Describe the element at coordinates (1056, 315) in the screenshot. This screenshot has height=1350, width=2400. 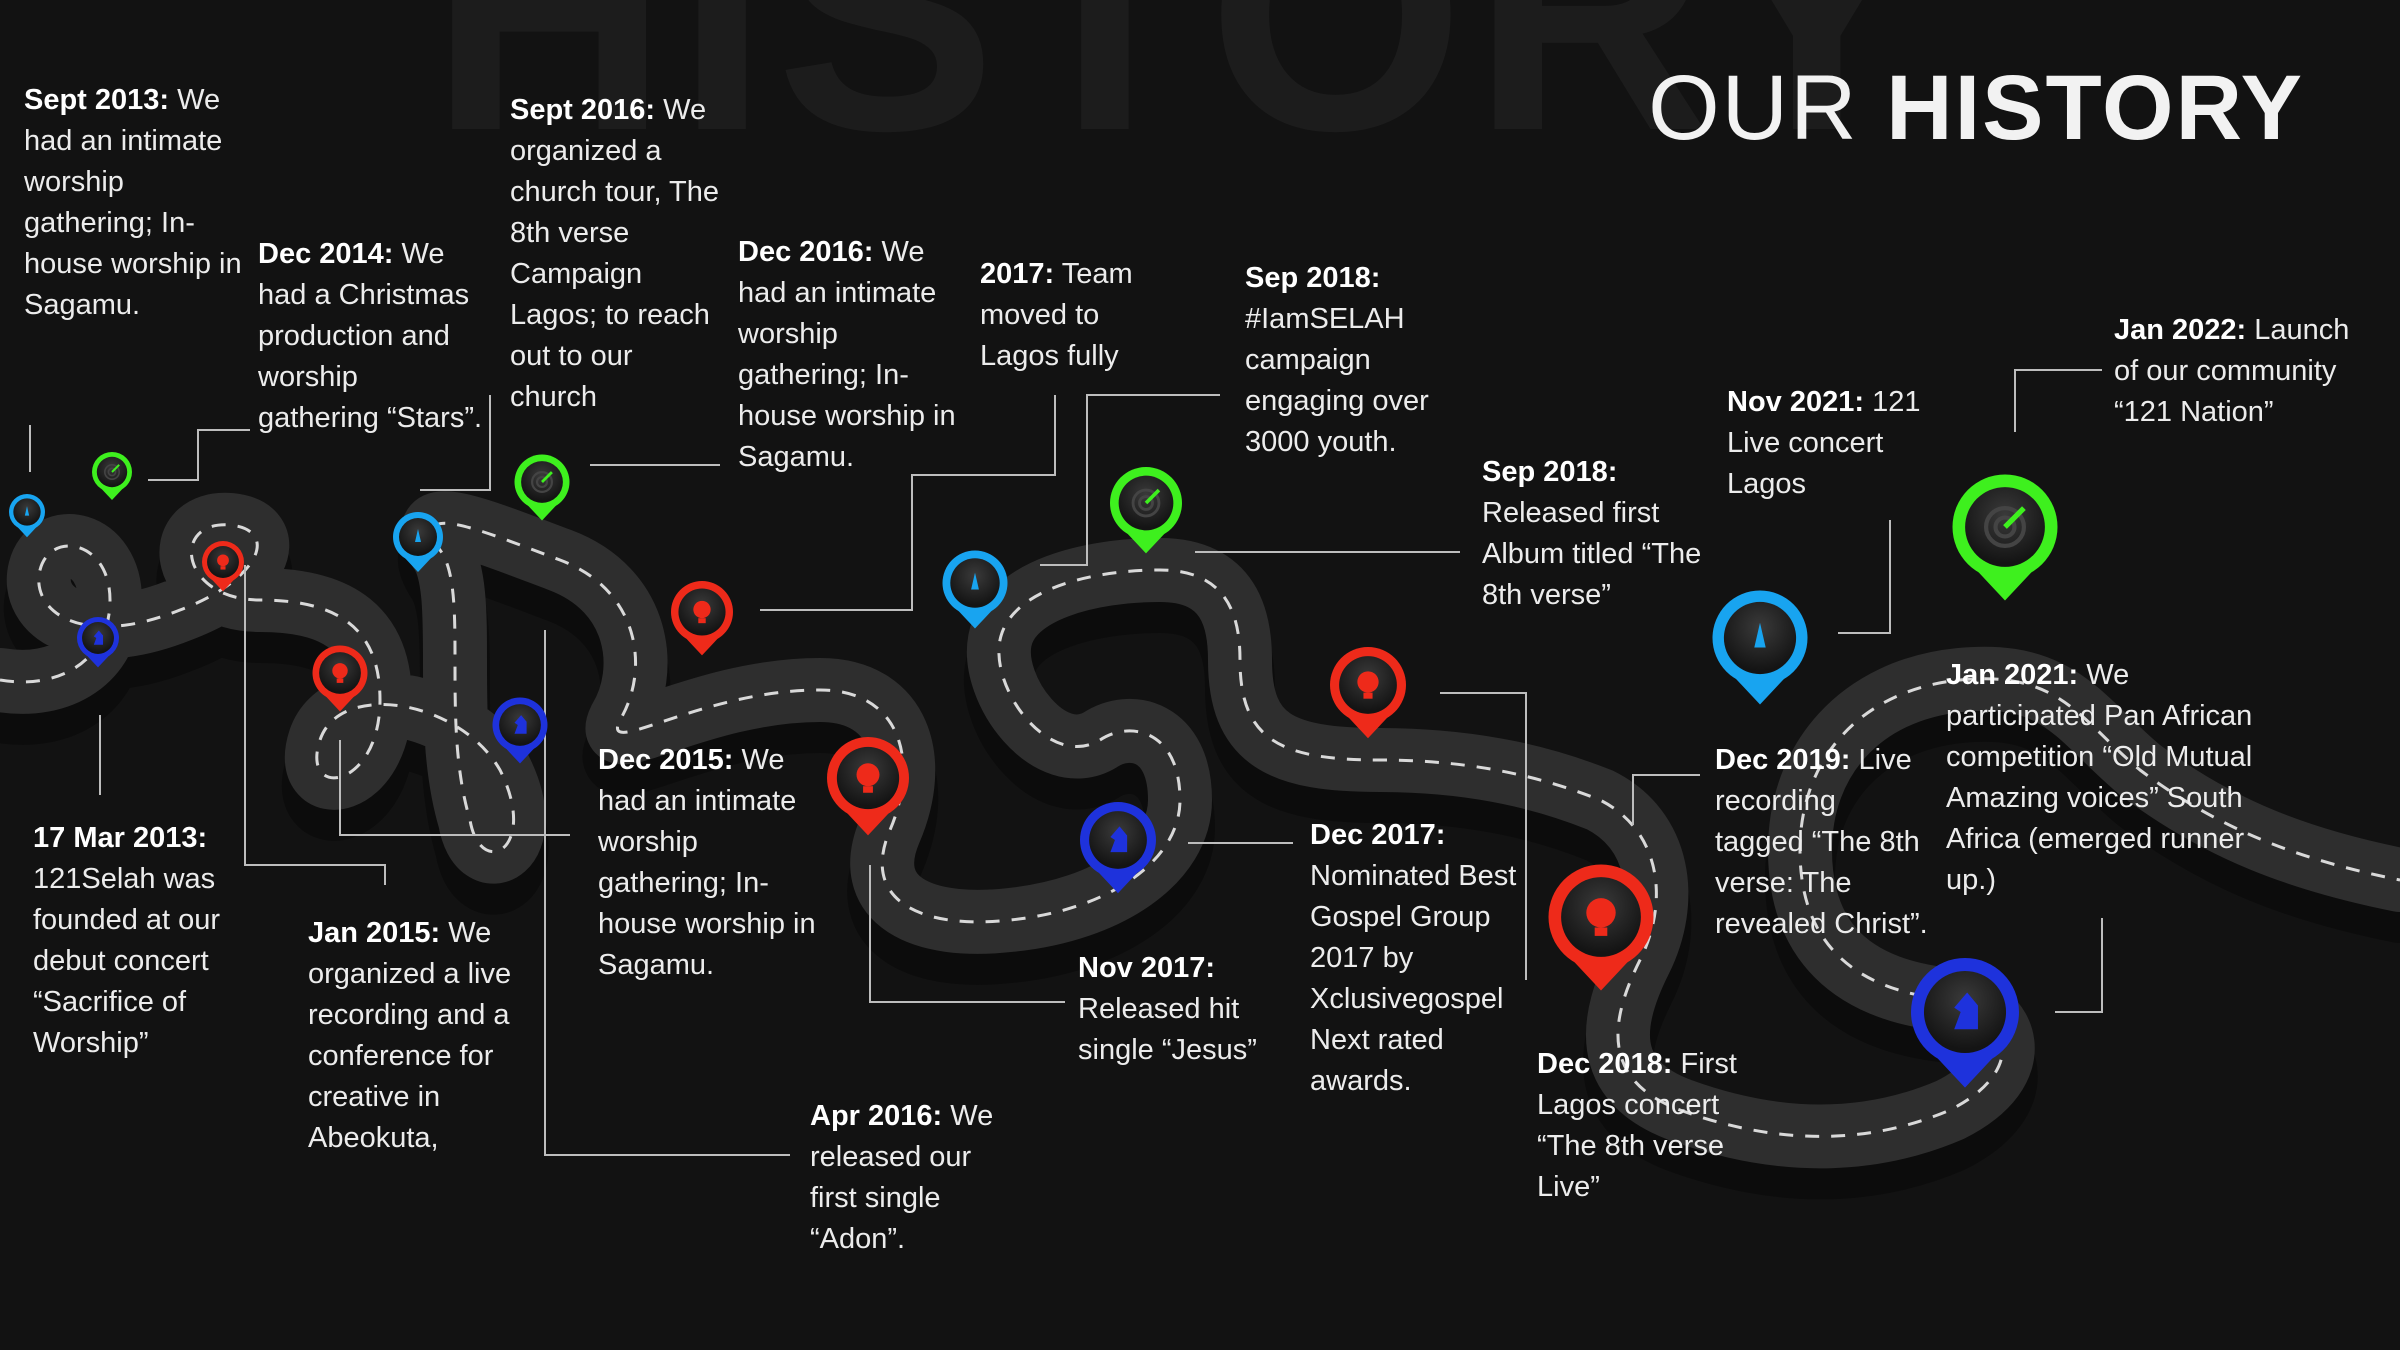
I see `event-2017: 2017: Team moved to Lagos fully` at that location.